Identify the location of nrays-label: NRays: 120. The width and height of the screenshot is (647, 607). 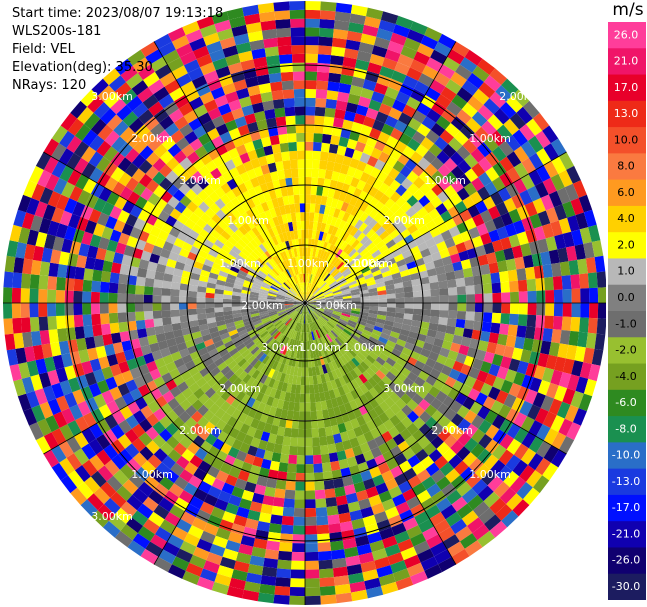
(49, 85).